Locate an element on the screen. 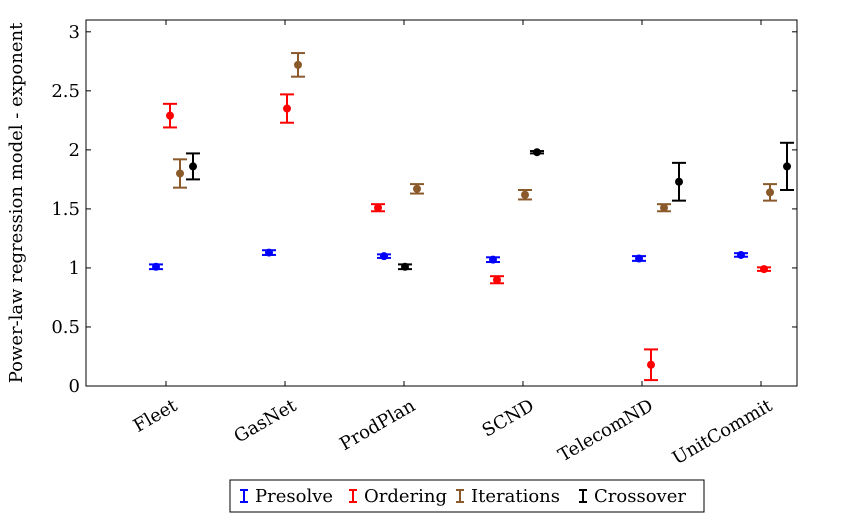 The height and width of the screenshot is (520, 855). series-presolve is located at coordinates (448, 259).